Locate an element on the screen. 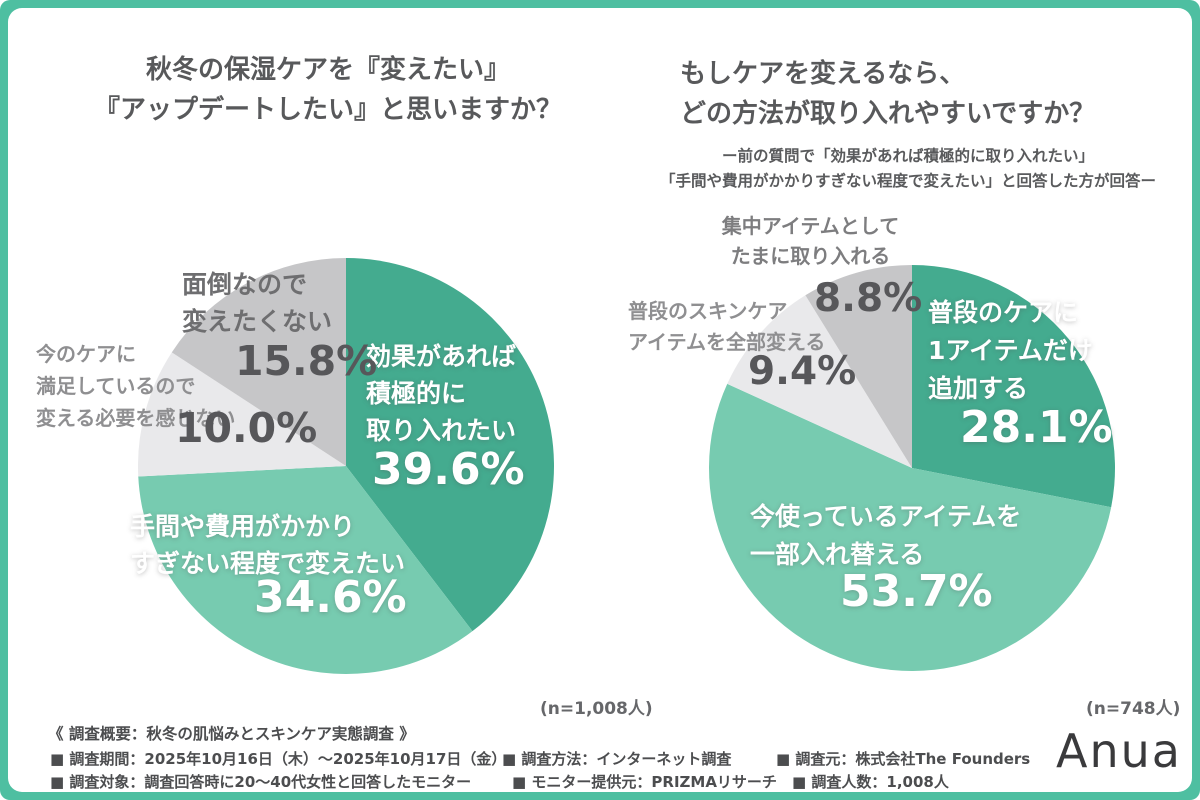 This screenshot has height=800, width=1200. right-slice-pct-add-one: 28.1% is located at coordinates (1036, 427).